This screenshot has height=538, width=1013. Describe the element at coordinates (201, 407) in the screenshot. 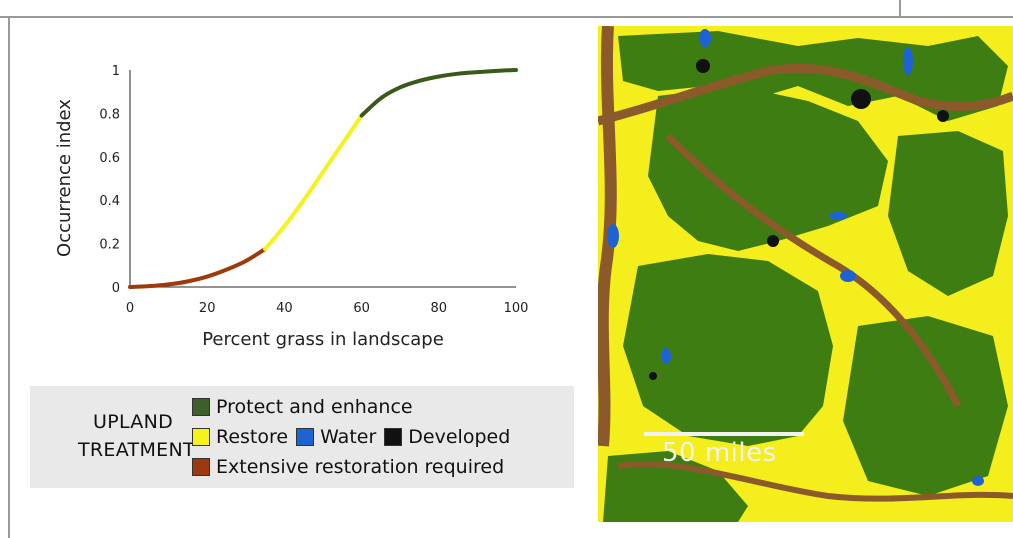

I see `protect-swatch` at that location.